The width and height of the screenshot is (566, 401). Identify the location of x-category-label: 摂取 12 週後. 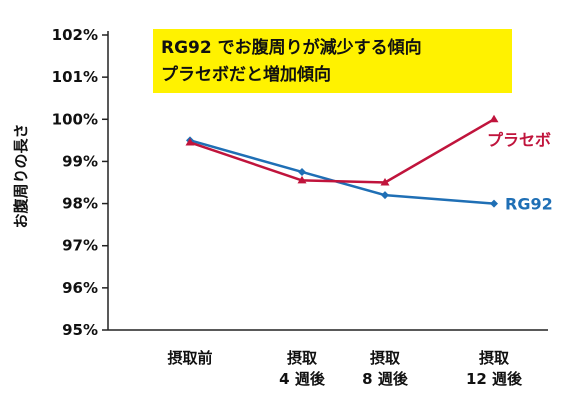
(494, 368).